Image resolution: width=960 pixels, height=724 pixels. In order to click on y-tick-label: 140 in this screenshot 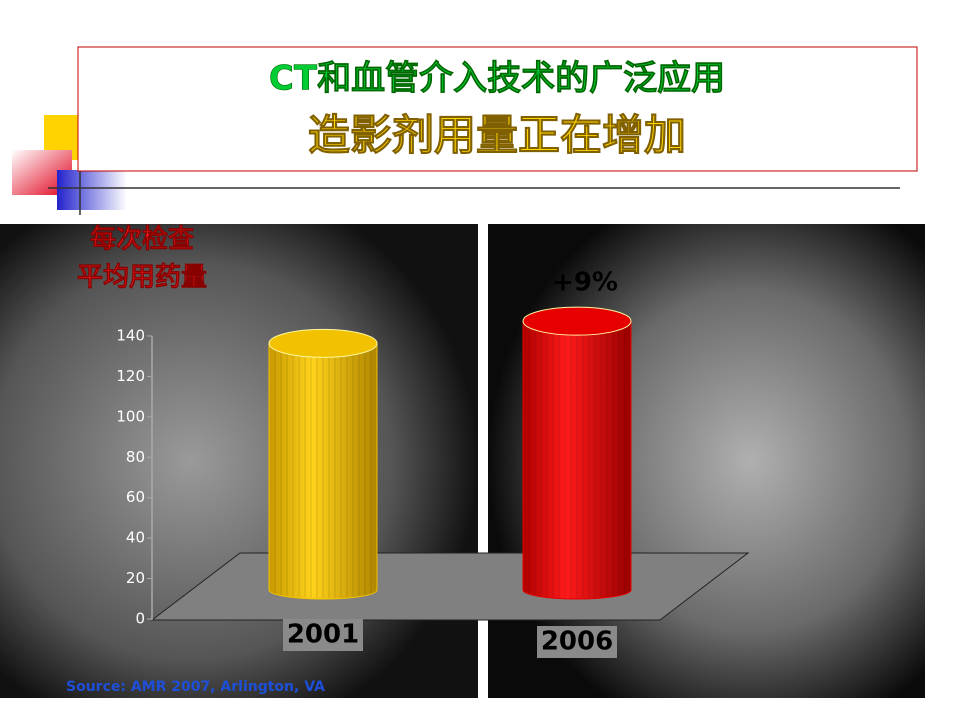, I will do `click(130, 336)`.